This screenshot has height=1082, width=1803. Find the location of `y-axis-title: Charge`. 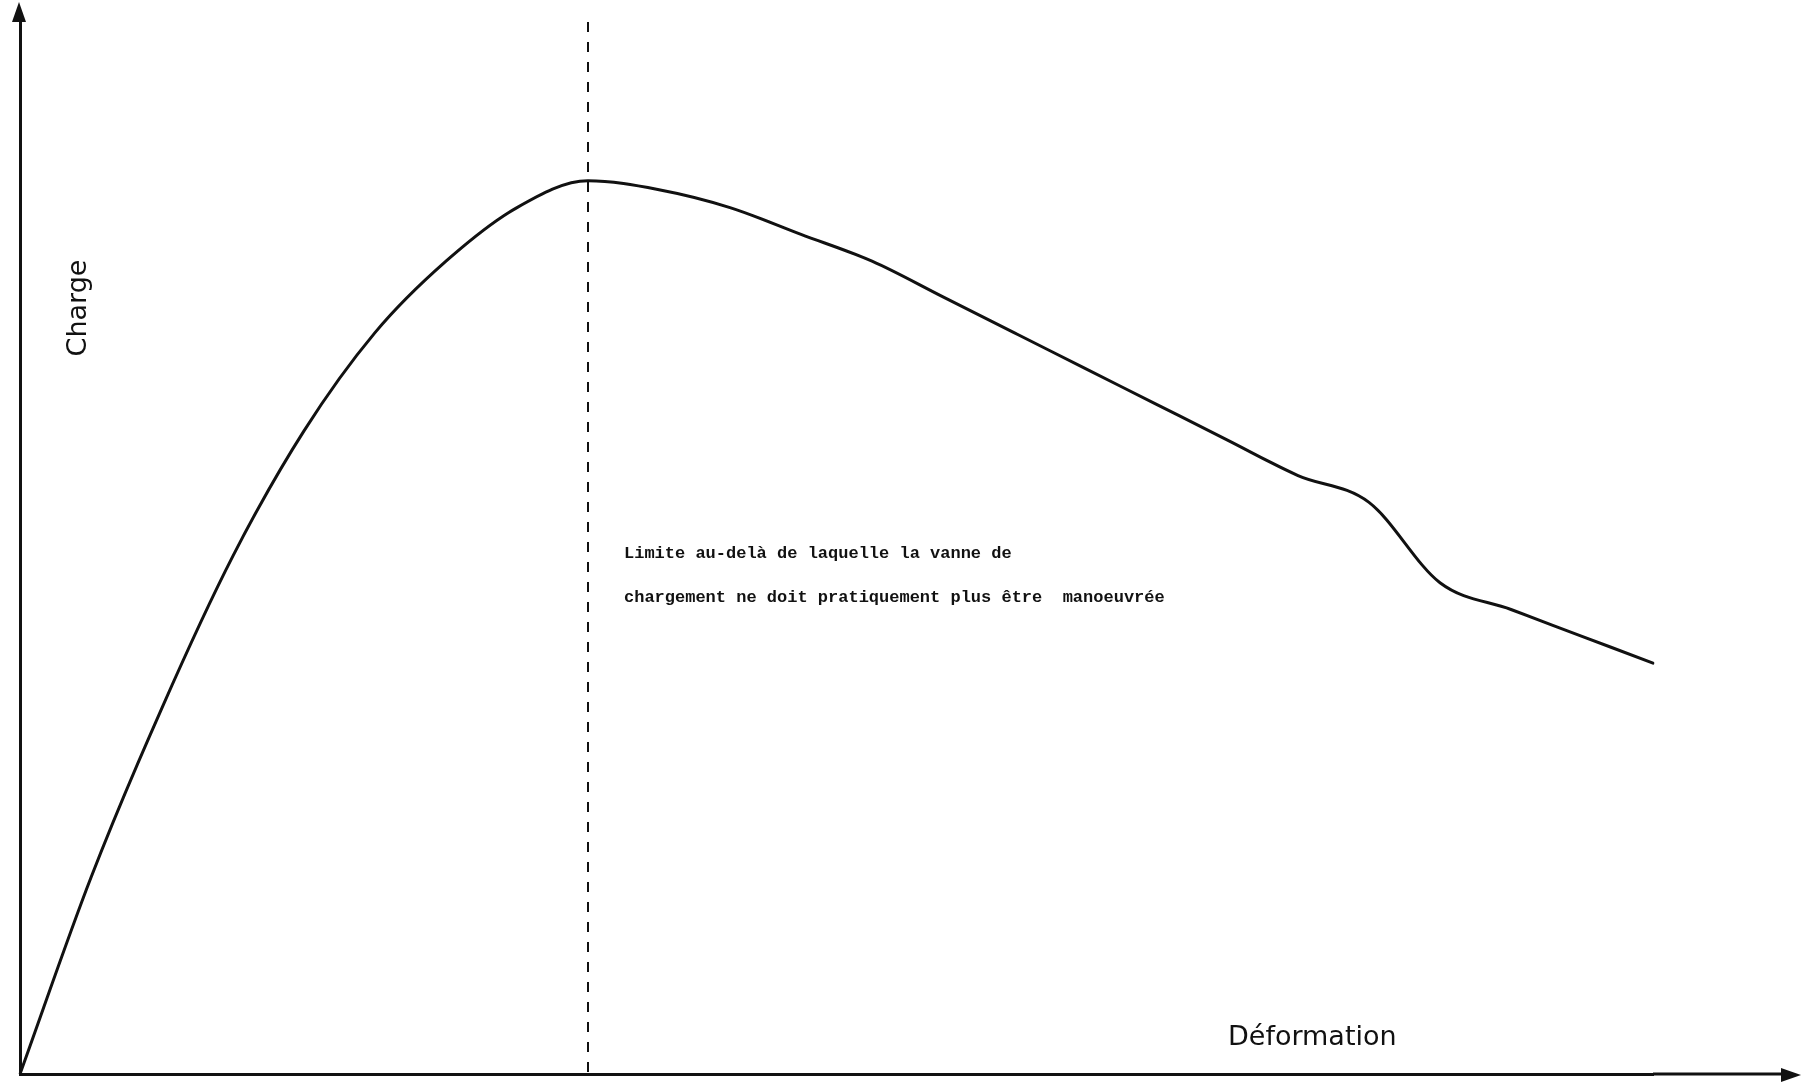

y-axis-title: Charge is located at coordinates (76, 308).